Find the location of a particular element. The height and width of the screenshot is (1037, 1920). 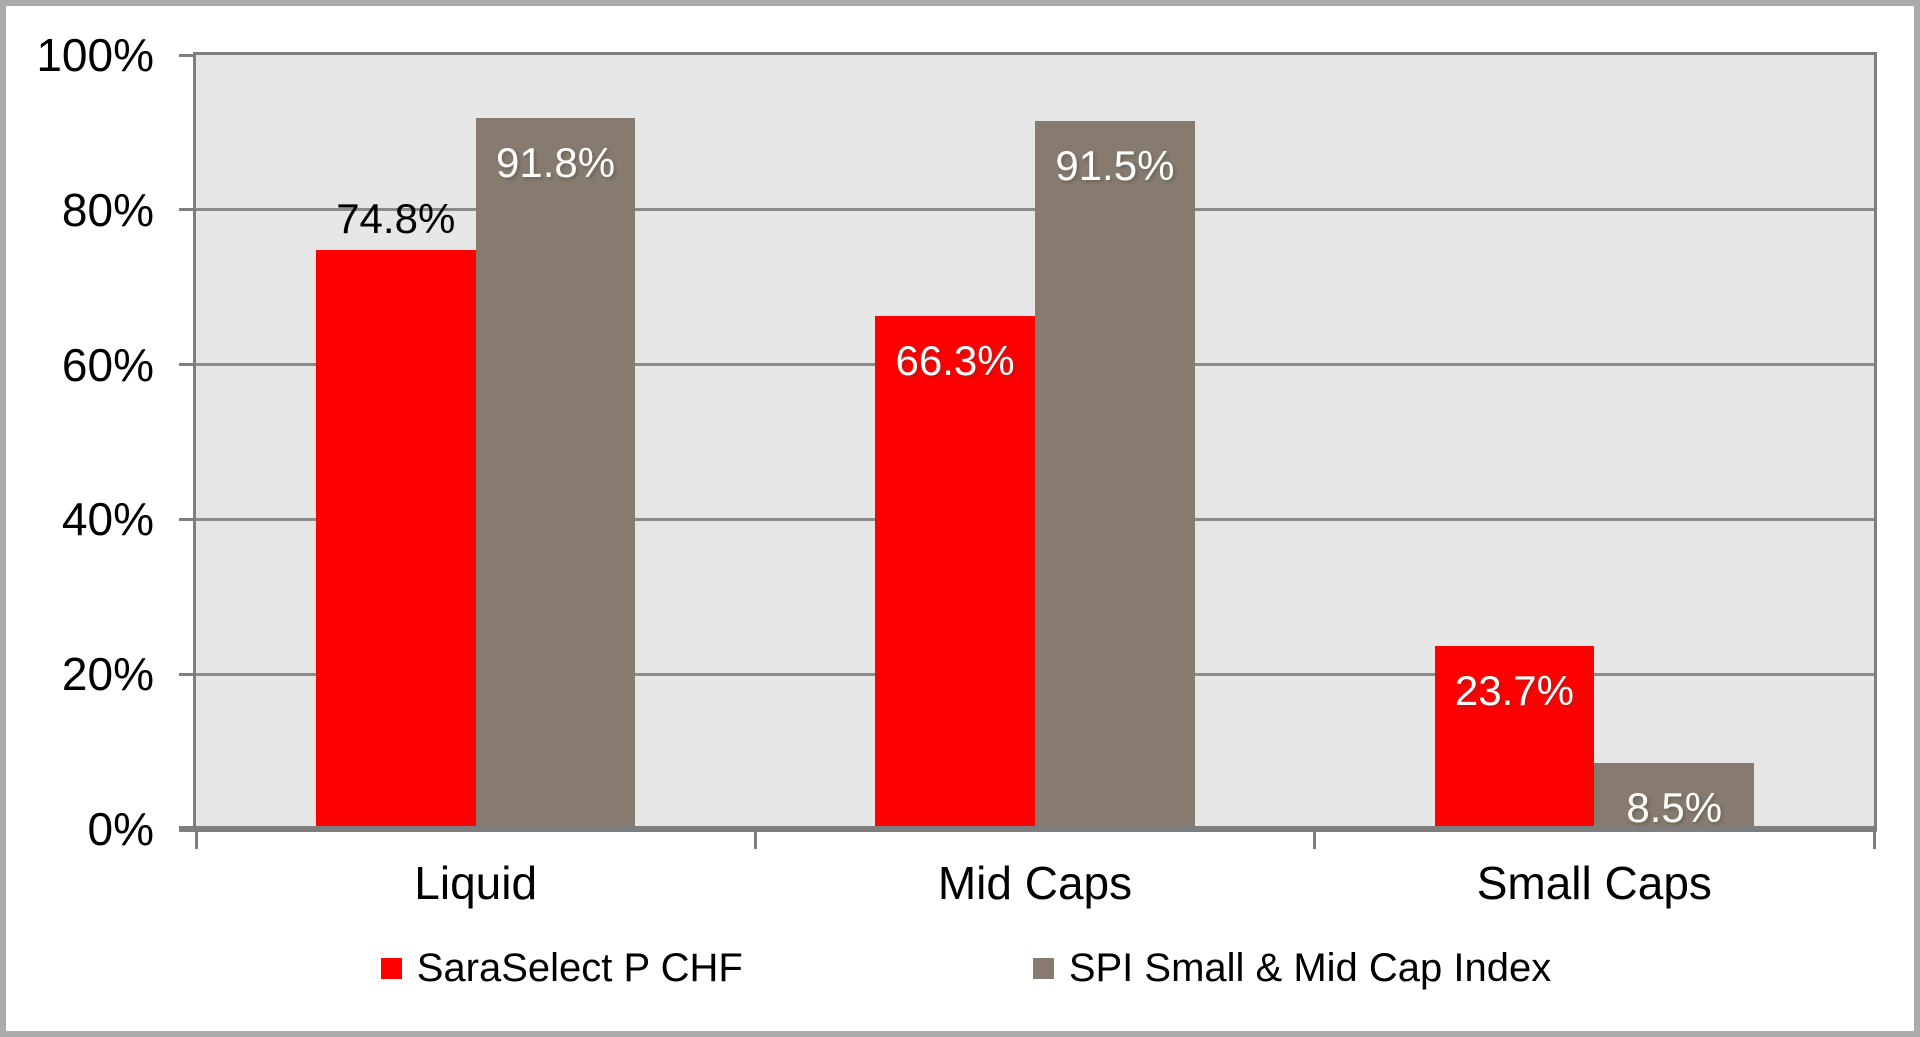

data-label-saraselect-p-chf-small-caps: 23.7% is located at coordinates (1514, 690).